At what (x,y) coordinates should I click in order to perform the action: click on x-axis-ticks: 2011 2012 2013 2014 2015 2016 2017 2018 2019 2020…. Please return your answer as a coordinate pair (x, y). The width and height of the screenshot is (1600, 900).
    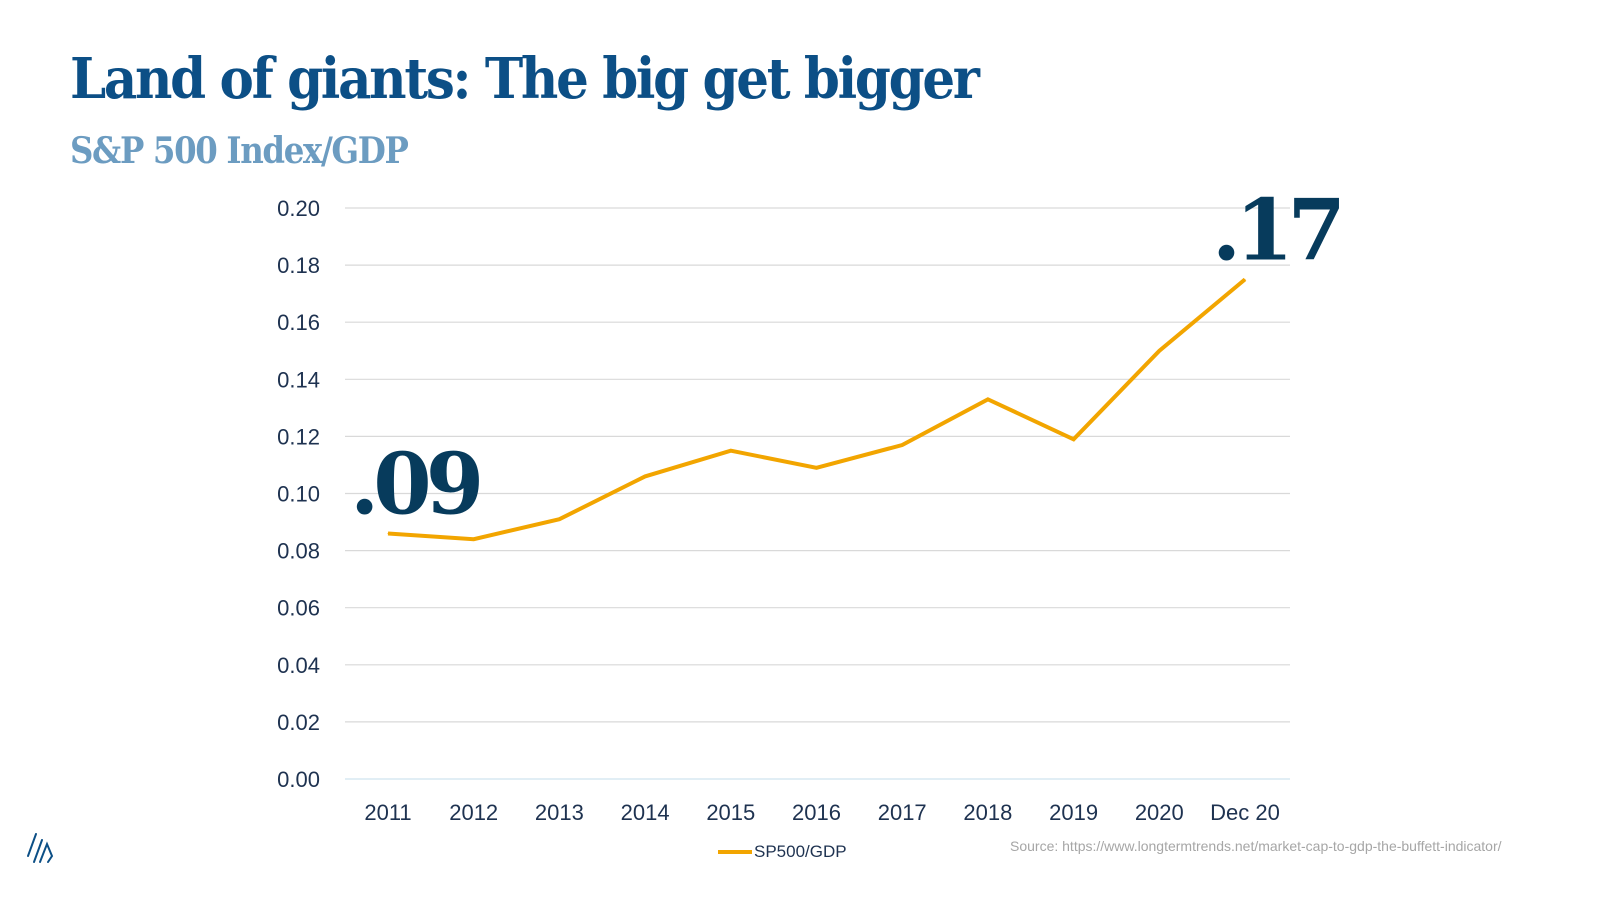
    Looking at the image, I should click on (822, 812).